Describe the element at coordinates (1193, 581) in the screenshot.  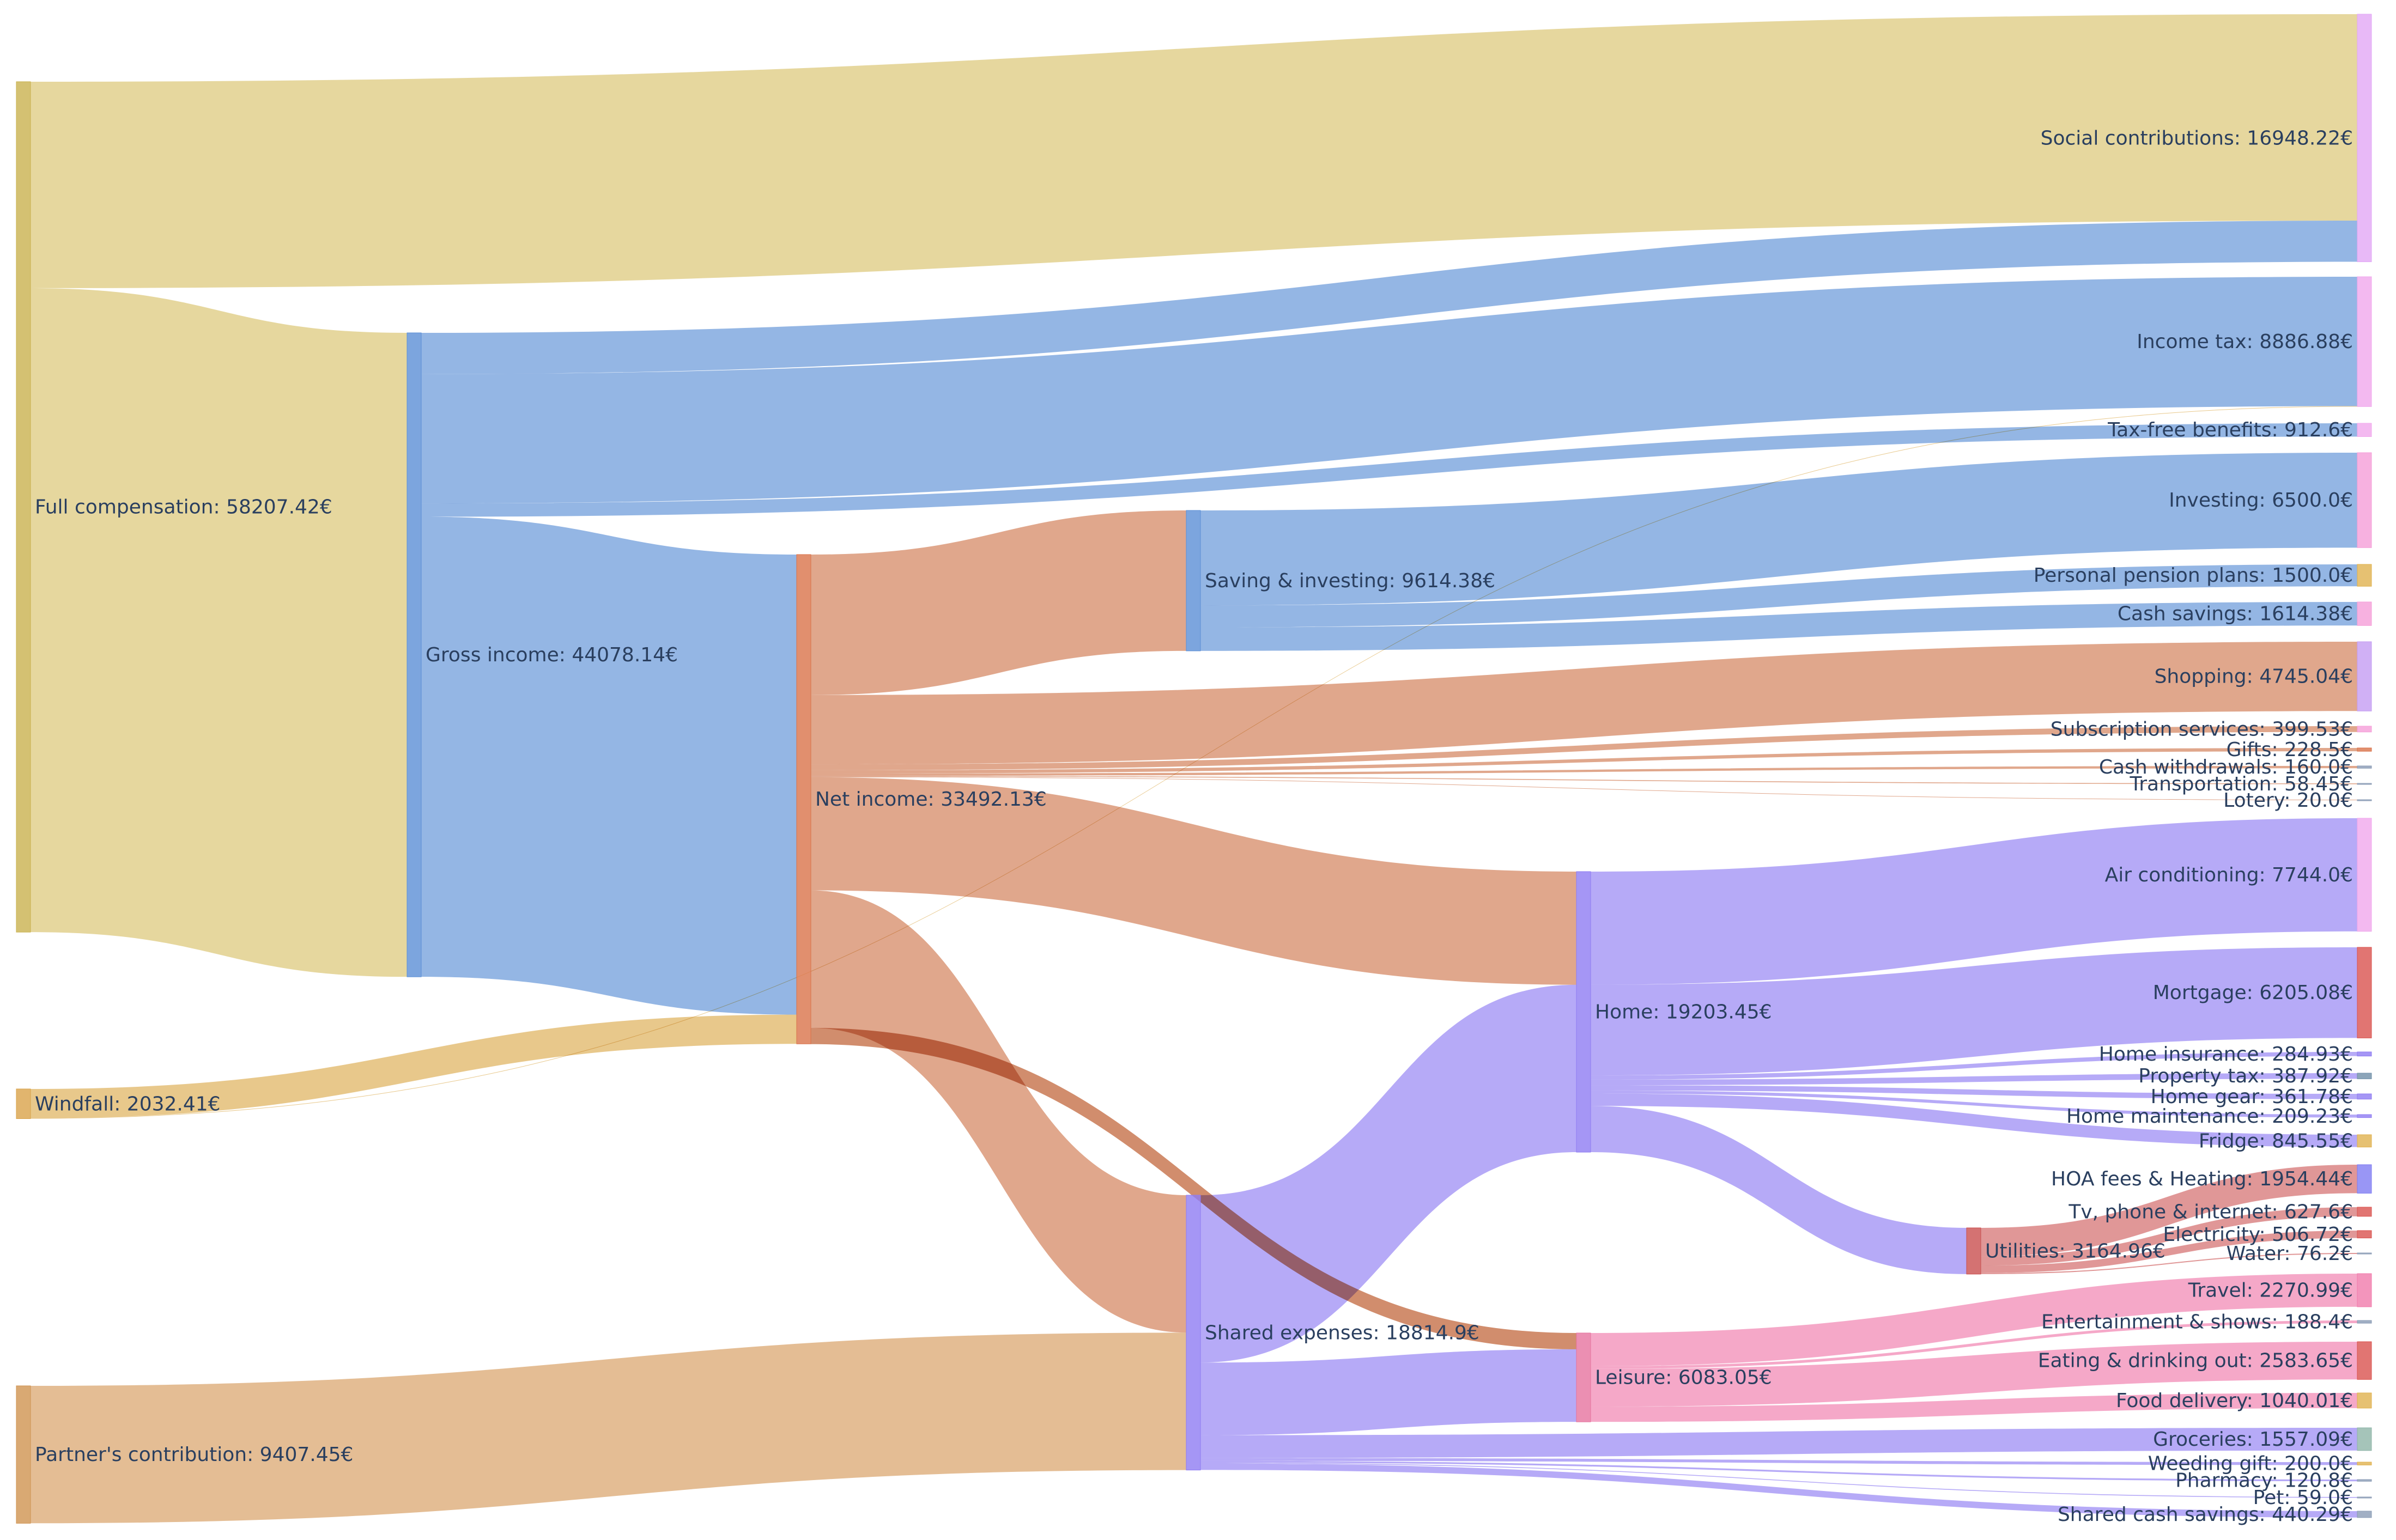
I see `node-saving` at that location.